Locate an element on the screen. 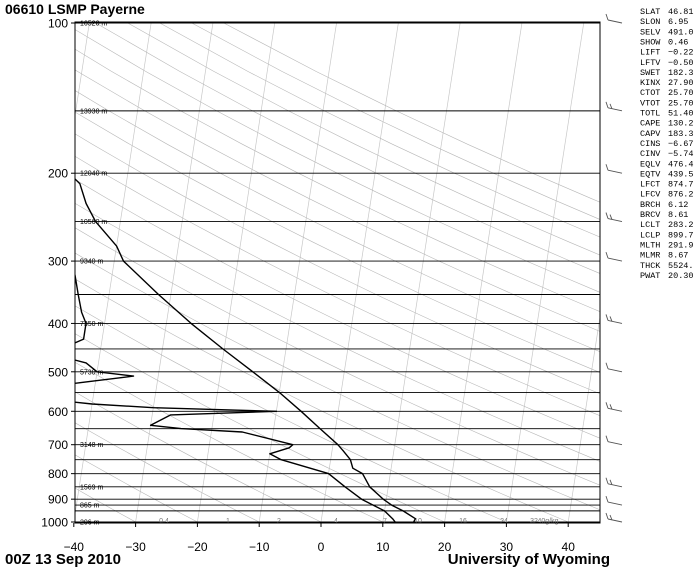 This screenshot has width=700, height=574. index-name: CAPV is located at coordinates (650, 134).